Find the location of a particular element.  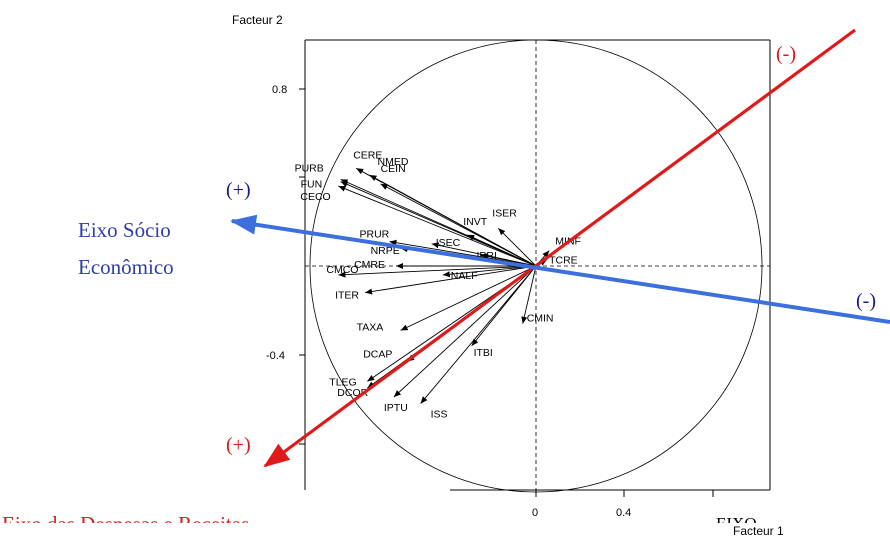

vector-label-cein: CEIN is located at coordinates (393, 169).